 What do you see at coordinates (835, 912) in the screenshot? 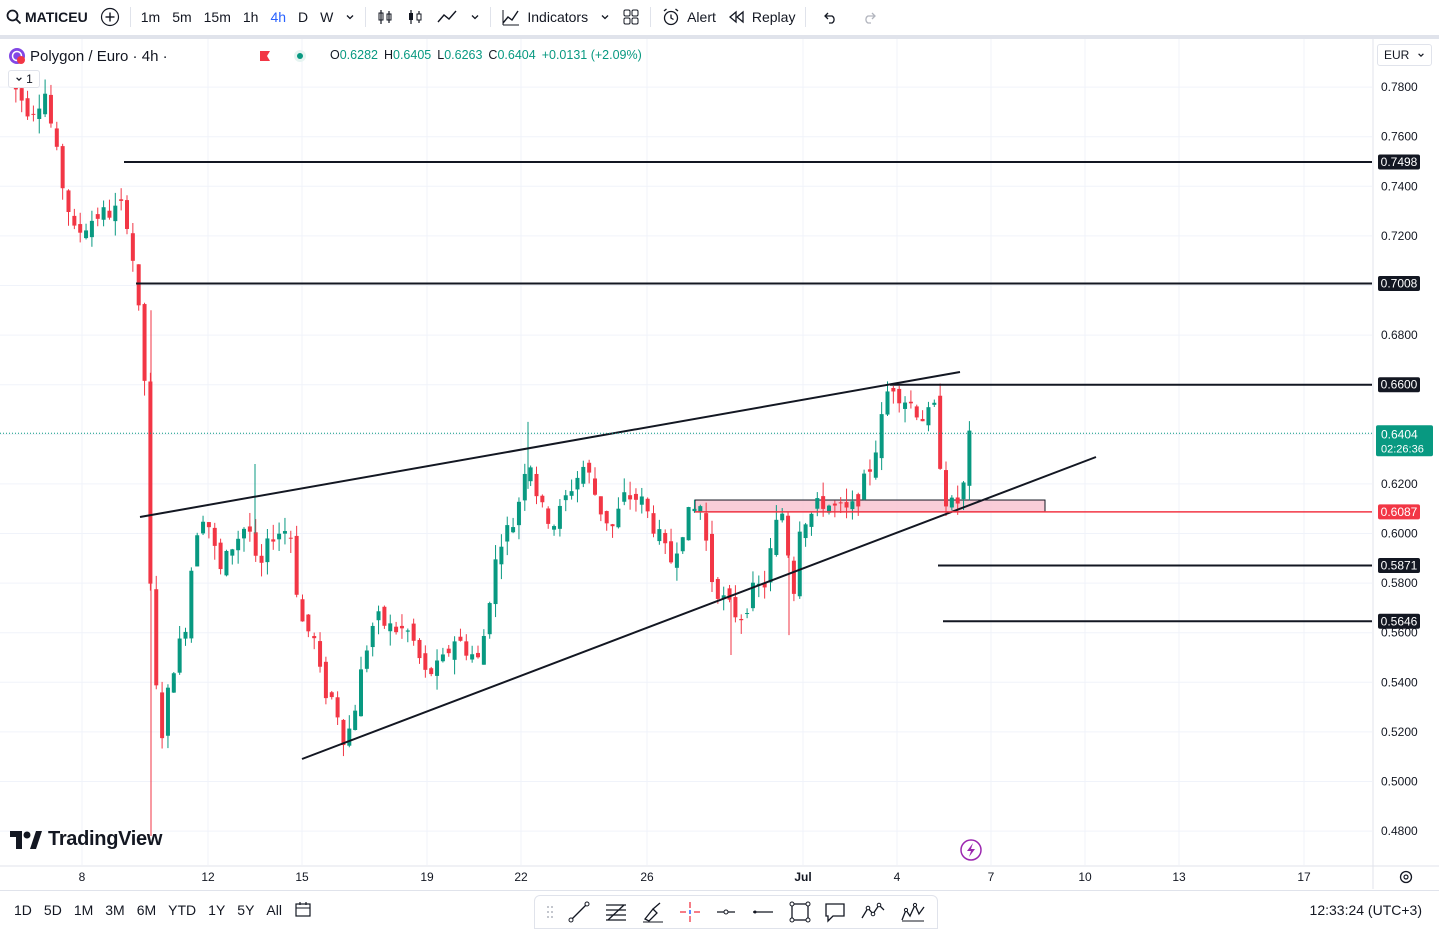
I see `callout-tool-icon` at bounding box center [835, 912].